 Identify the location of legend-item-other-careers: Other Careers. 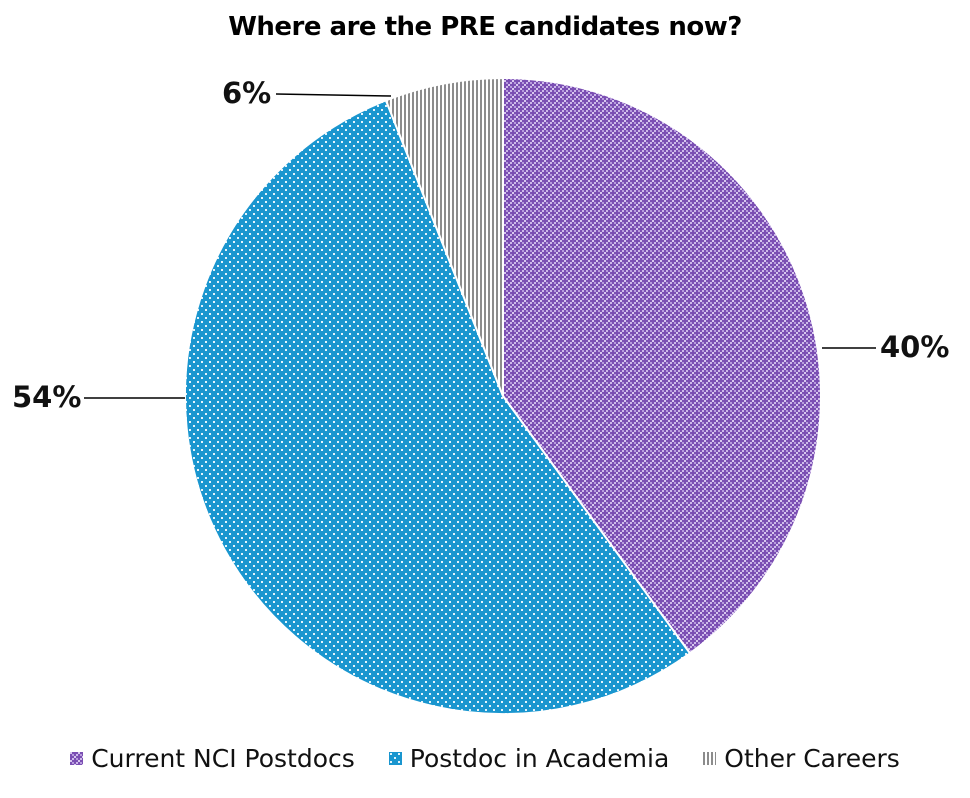
(801, 758).